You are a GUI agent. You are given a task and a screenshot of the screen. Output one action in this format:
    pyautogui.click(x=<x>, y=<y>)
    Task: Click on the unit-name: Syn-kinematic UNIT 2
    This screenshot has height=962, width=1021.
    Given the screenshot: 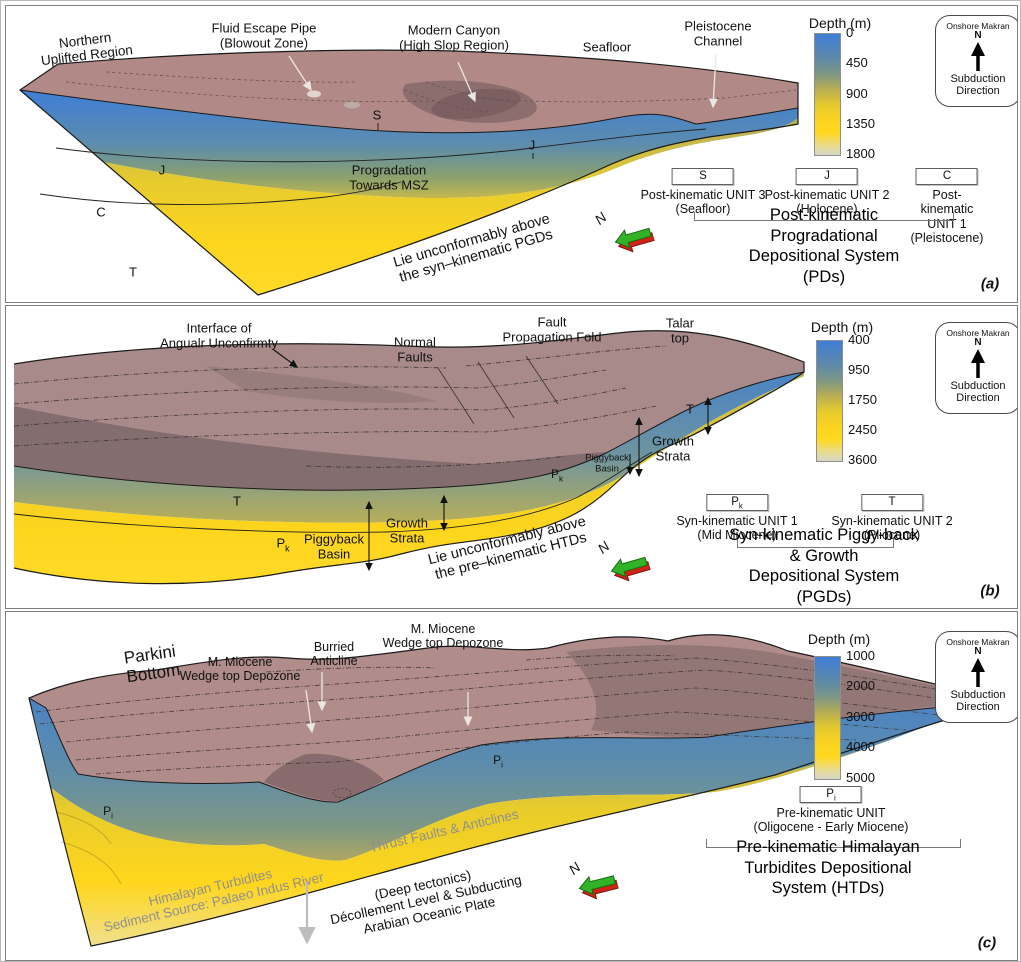 What is the action you would take?
    pyautogui.click(x=892, y=521)
    